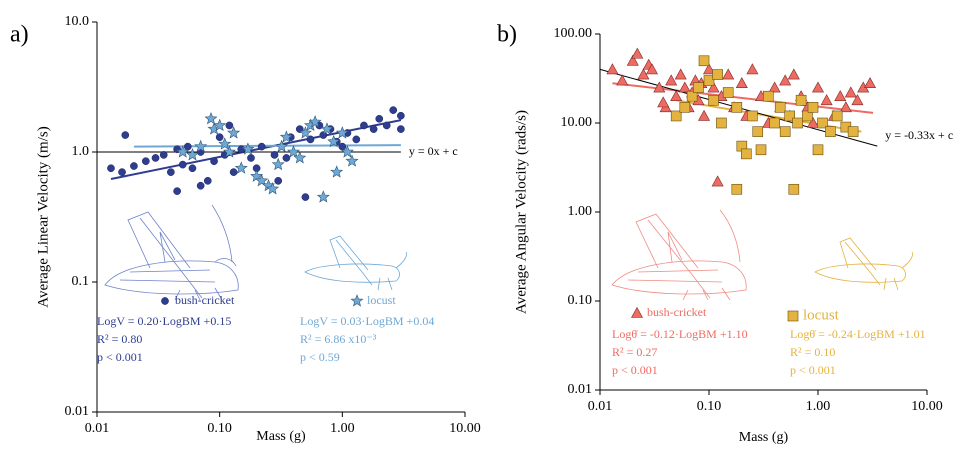  I want to click on legend-label: locust, so click(381, 300).